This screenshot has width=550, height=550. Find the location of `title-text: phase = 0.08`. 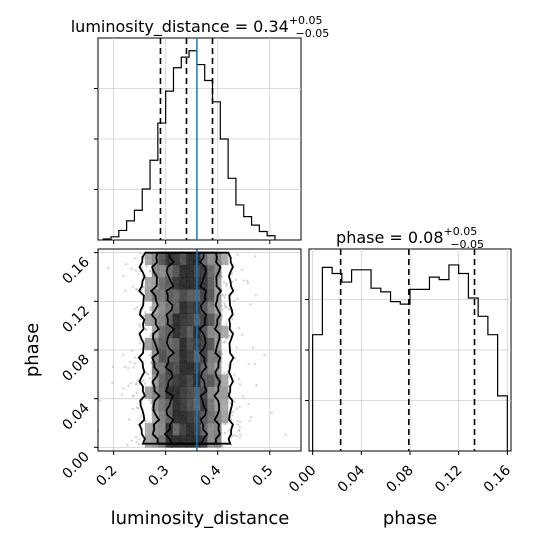

title-text: phase = 0.08 is located at coordinates (389, 237).